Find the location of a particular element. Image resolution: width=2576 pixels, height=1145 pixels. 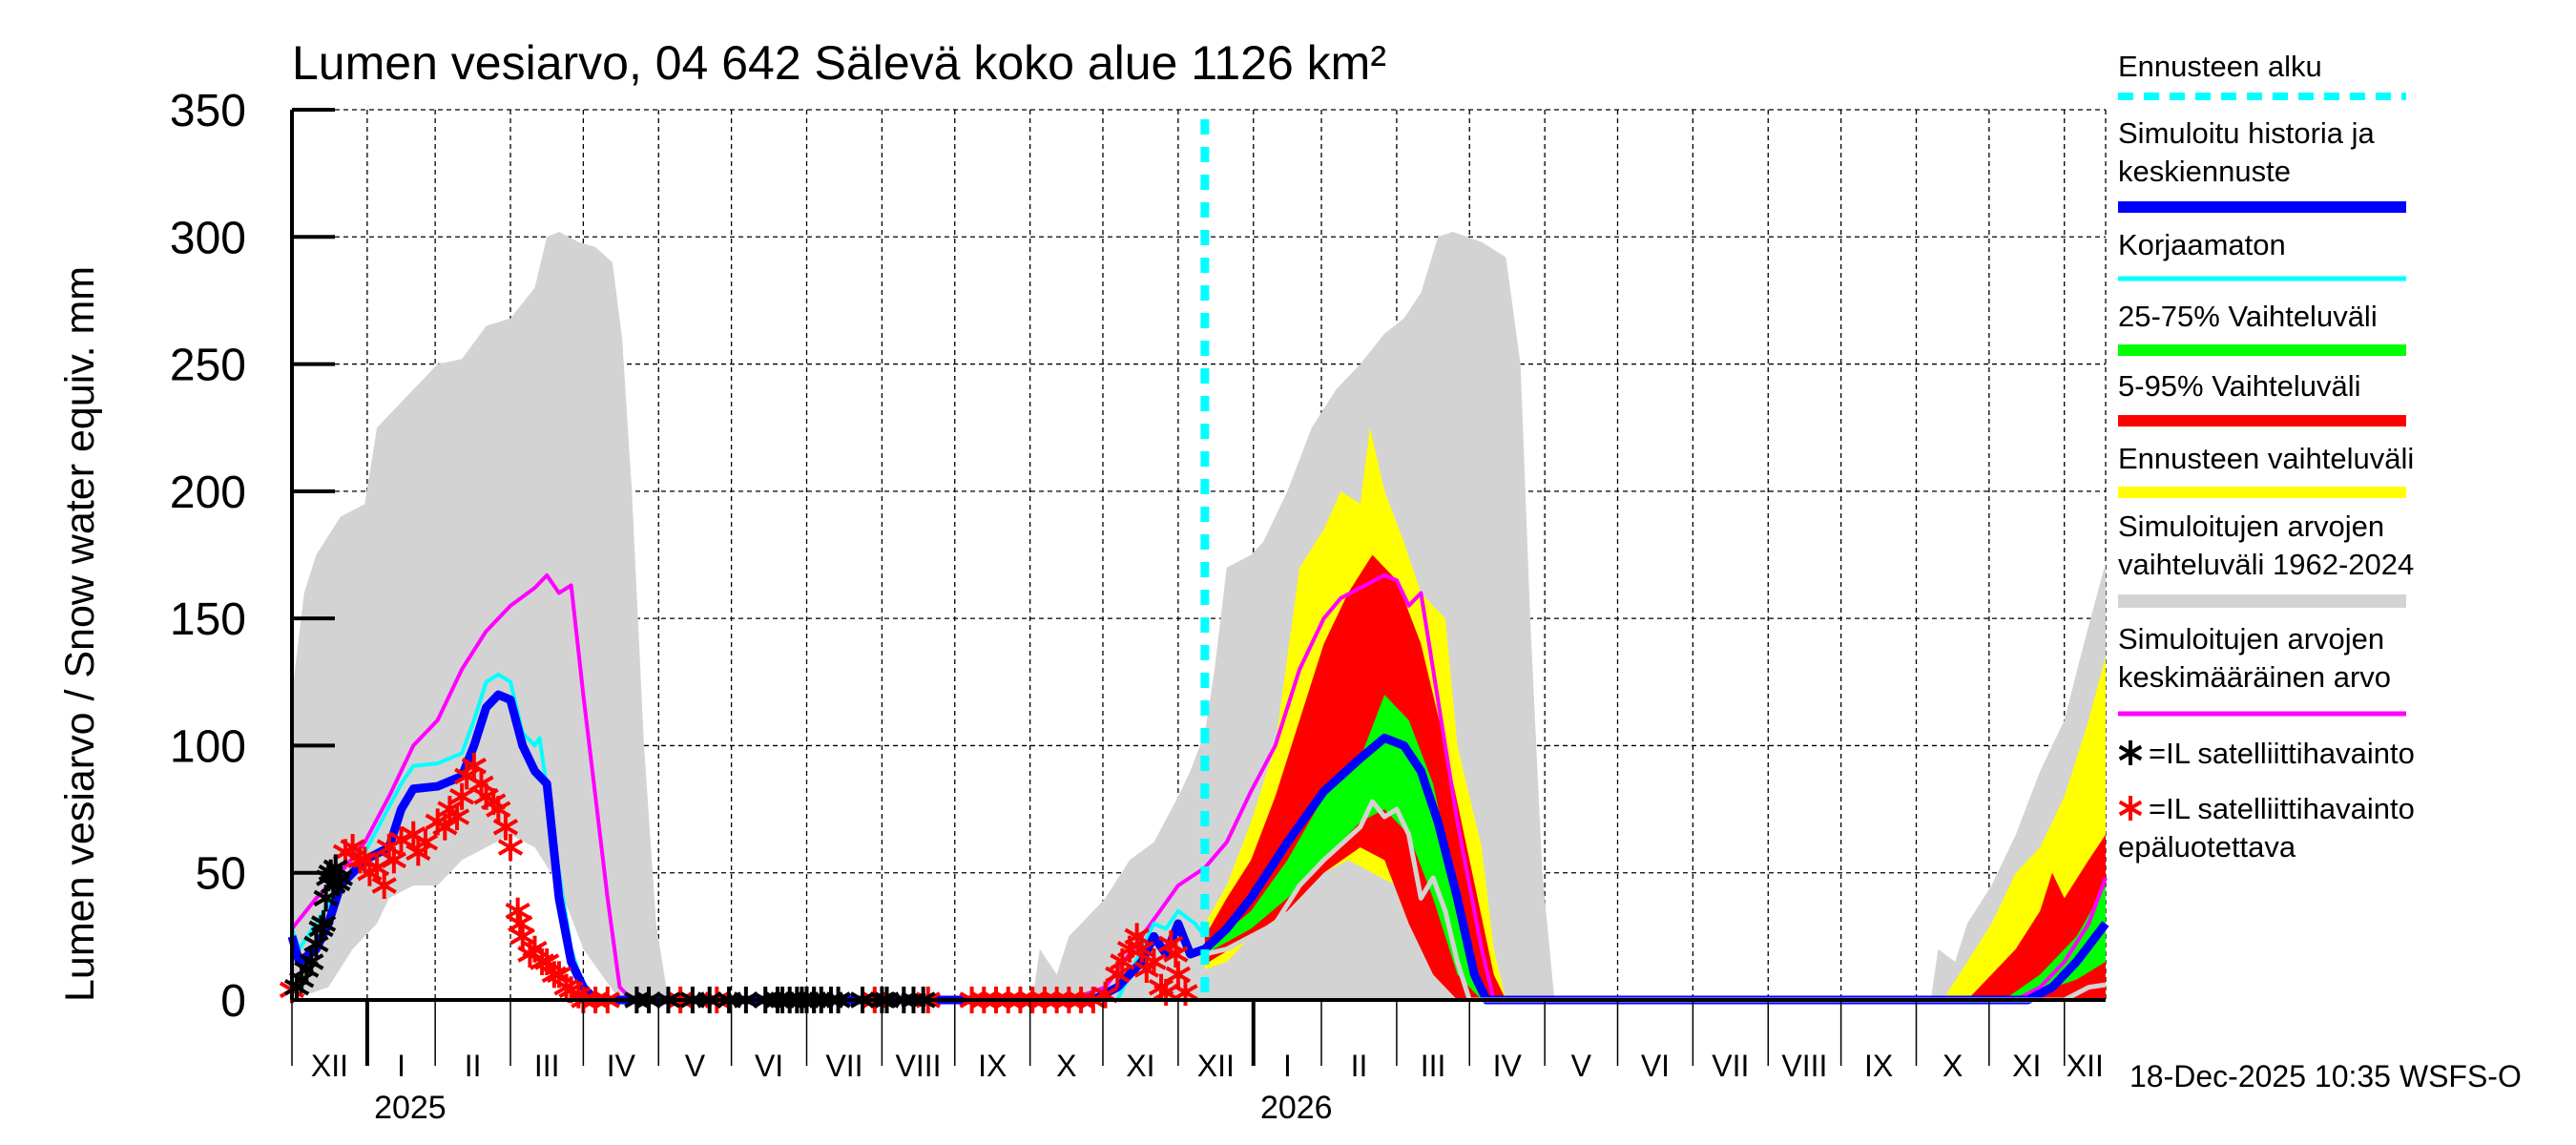

legend-item: 5-95% Vaihteluväli is located at coordinates (2262, 398).